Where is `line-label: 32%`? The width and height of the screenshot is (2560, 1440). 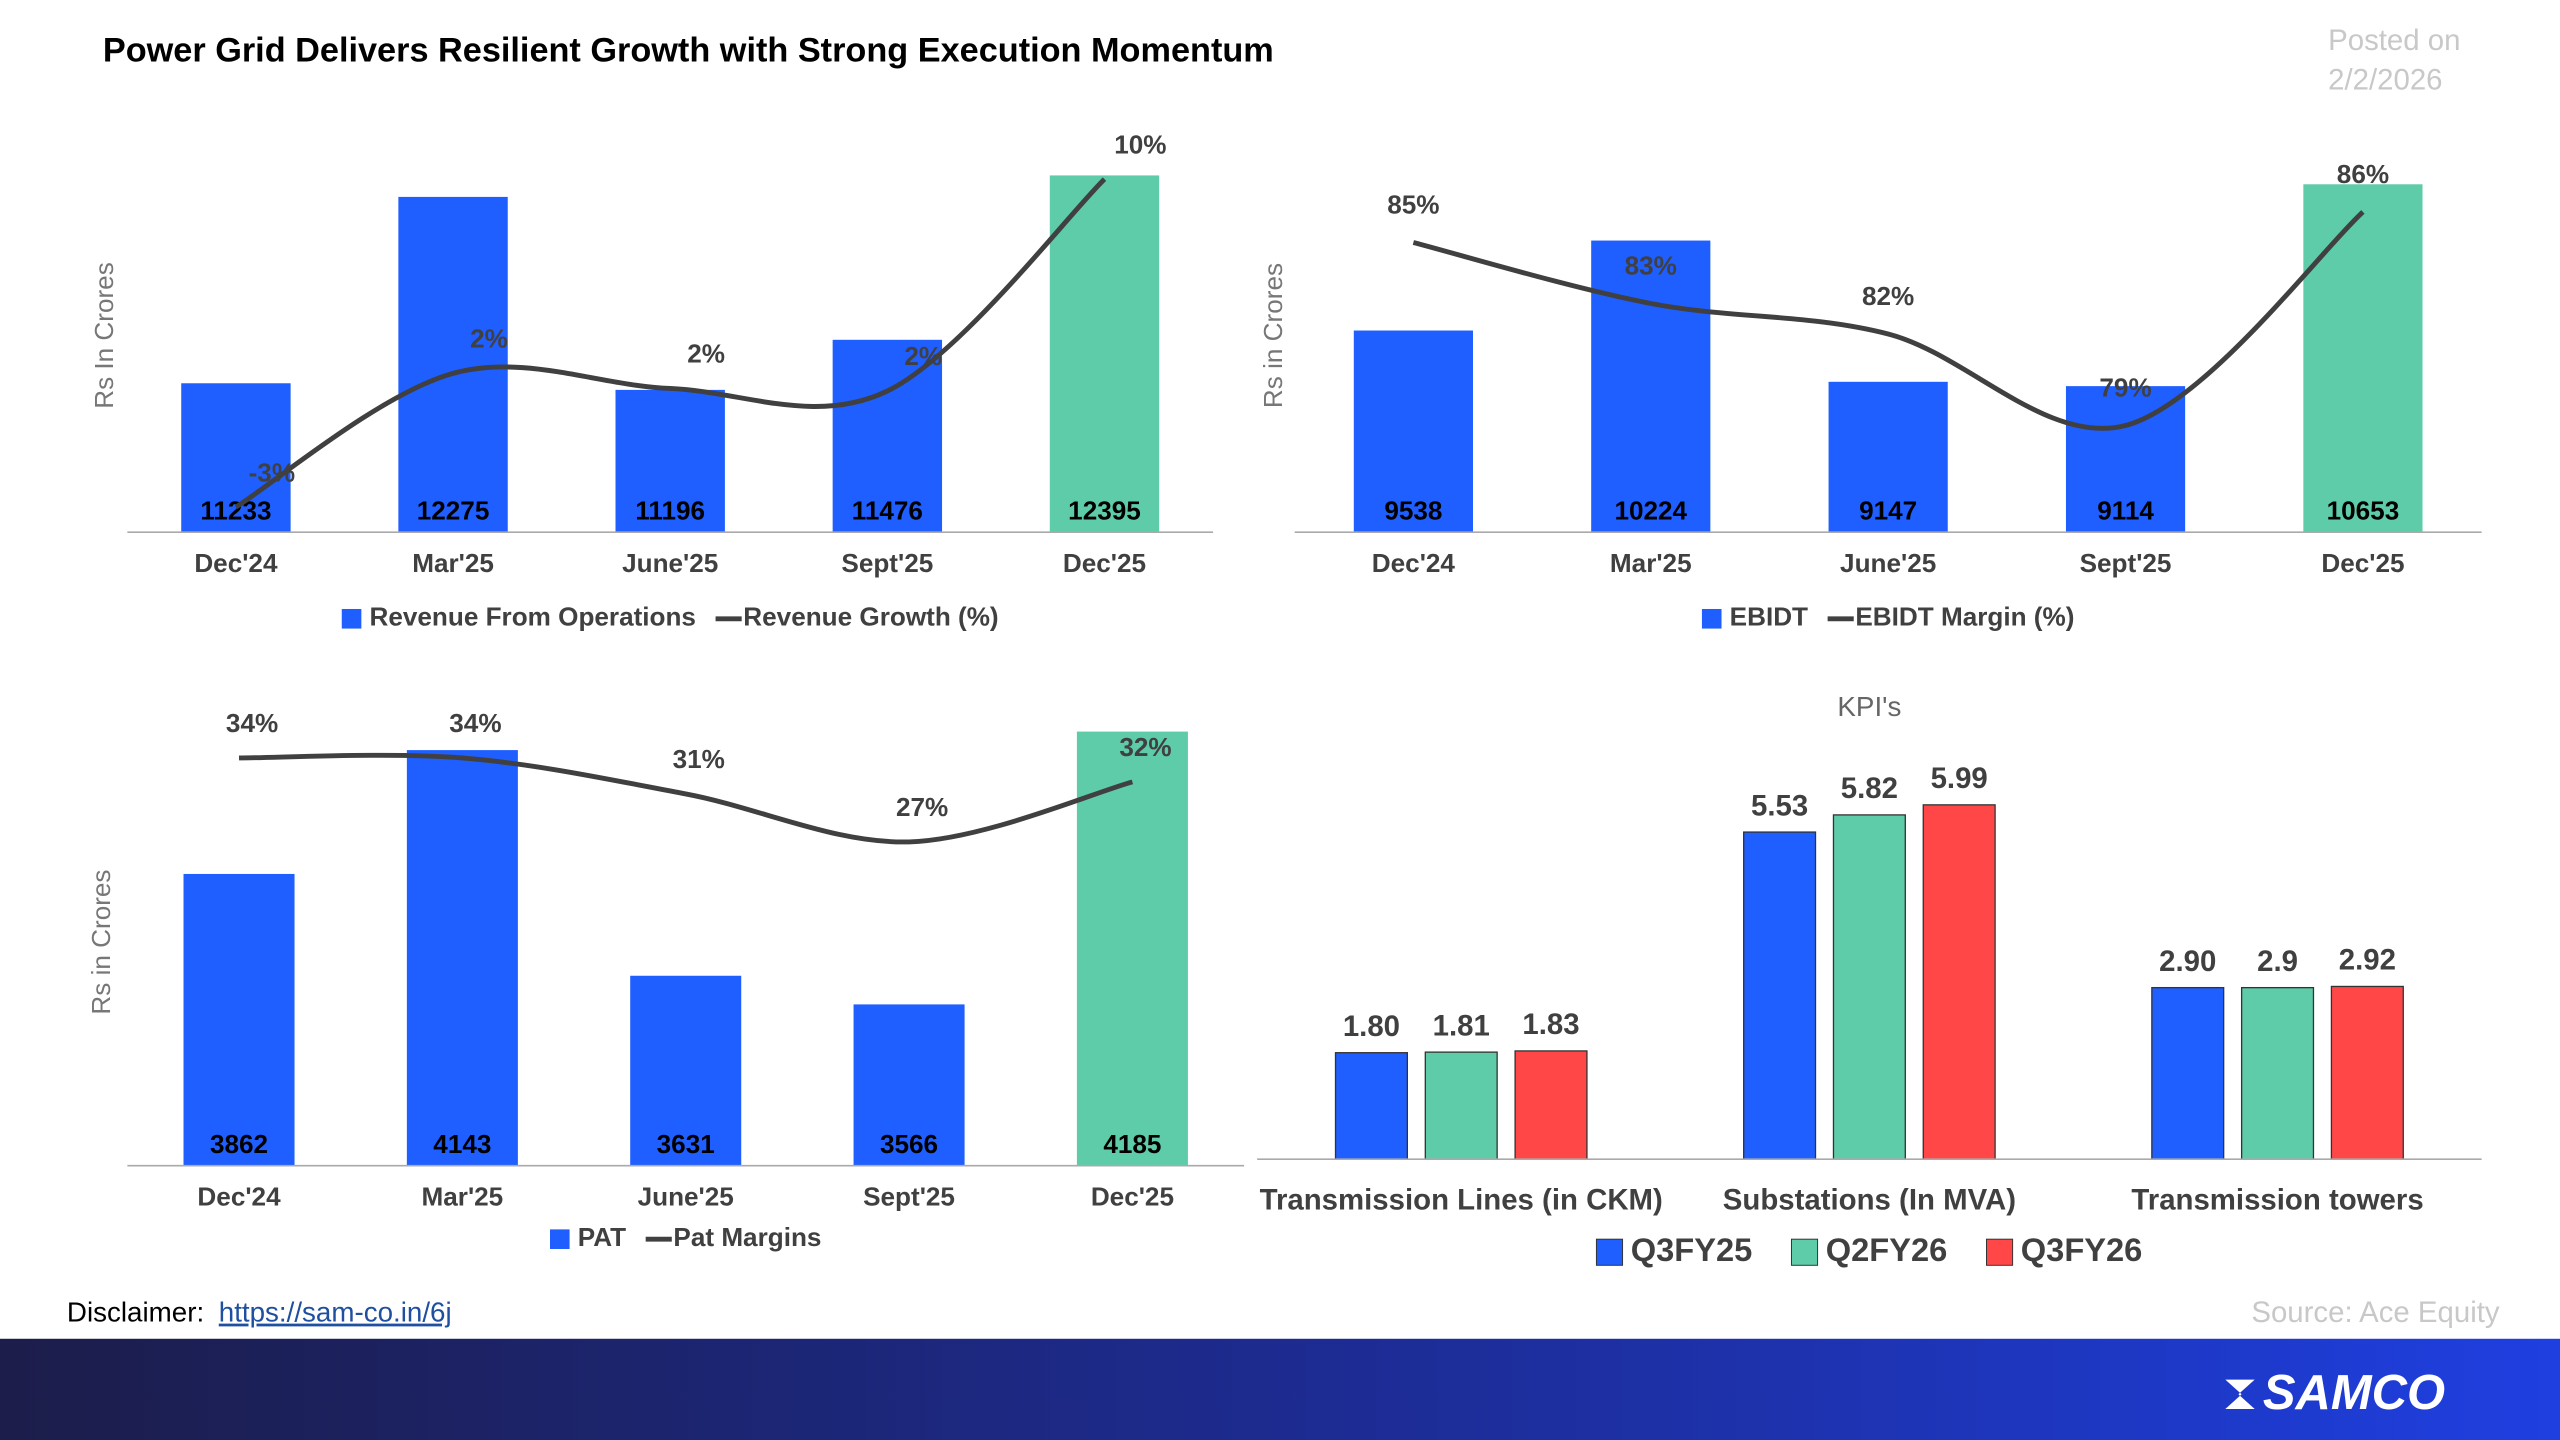
line-label: 32% is located at coordinates (1145, 747).